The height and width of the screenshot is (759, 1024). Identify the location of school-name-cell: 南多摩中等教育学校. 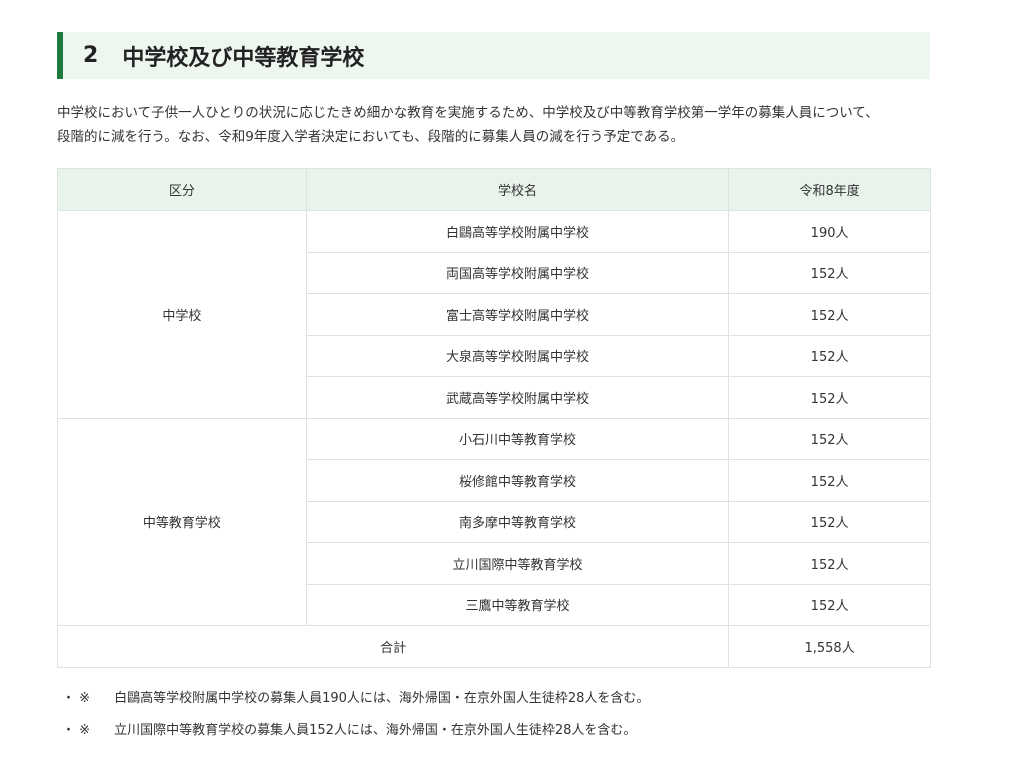
(517, 521).